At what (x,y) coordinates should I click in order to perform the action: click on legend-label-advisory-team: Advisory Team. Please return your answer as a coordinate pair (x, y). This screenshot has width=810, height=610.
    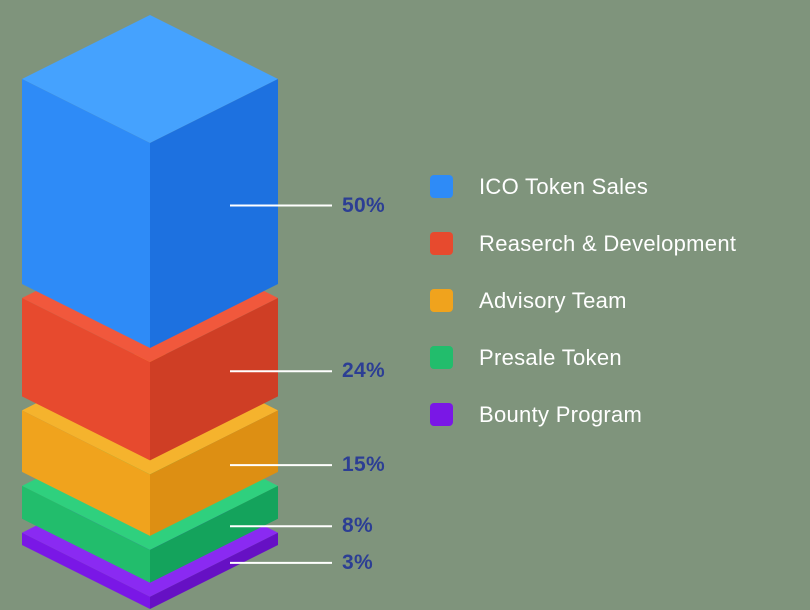
    Looking at the image, I should click on (553, 300).